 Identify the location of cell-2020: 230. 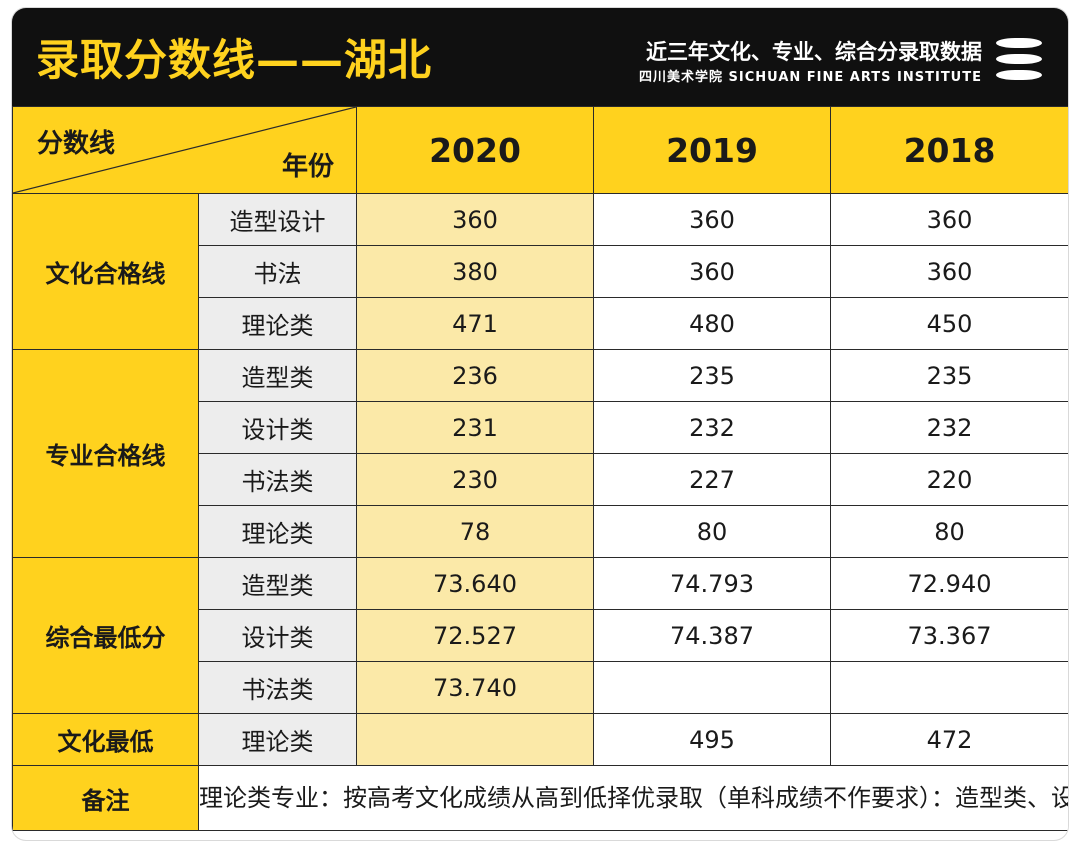
(475, 479).